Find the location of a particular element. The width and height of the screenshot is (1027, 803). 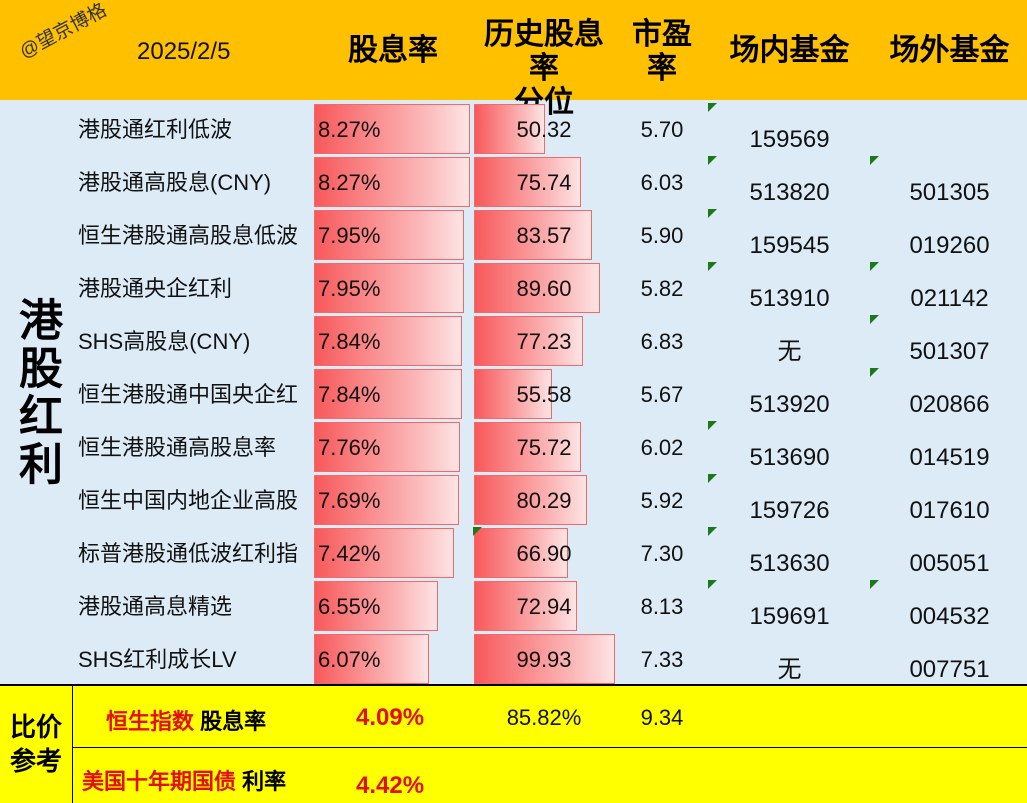

ust-name: 美国十年期国债 利率 is located at coordinates (184, 780).